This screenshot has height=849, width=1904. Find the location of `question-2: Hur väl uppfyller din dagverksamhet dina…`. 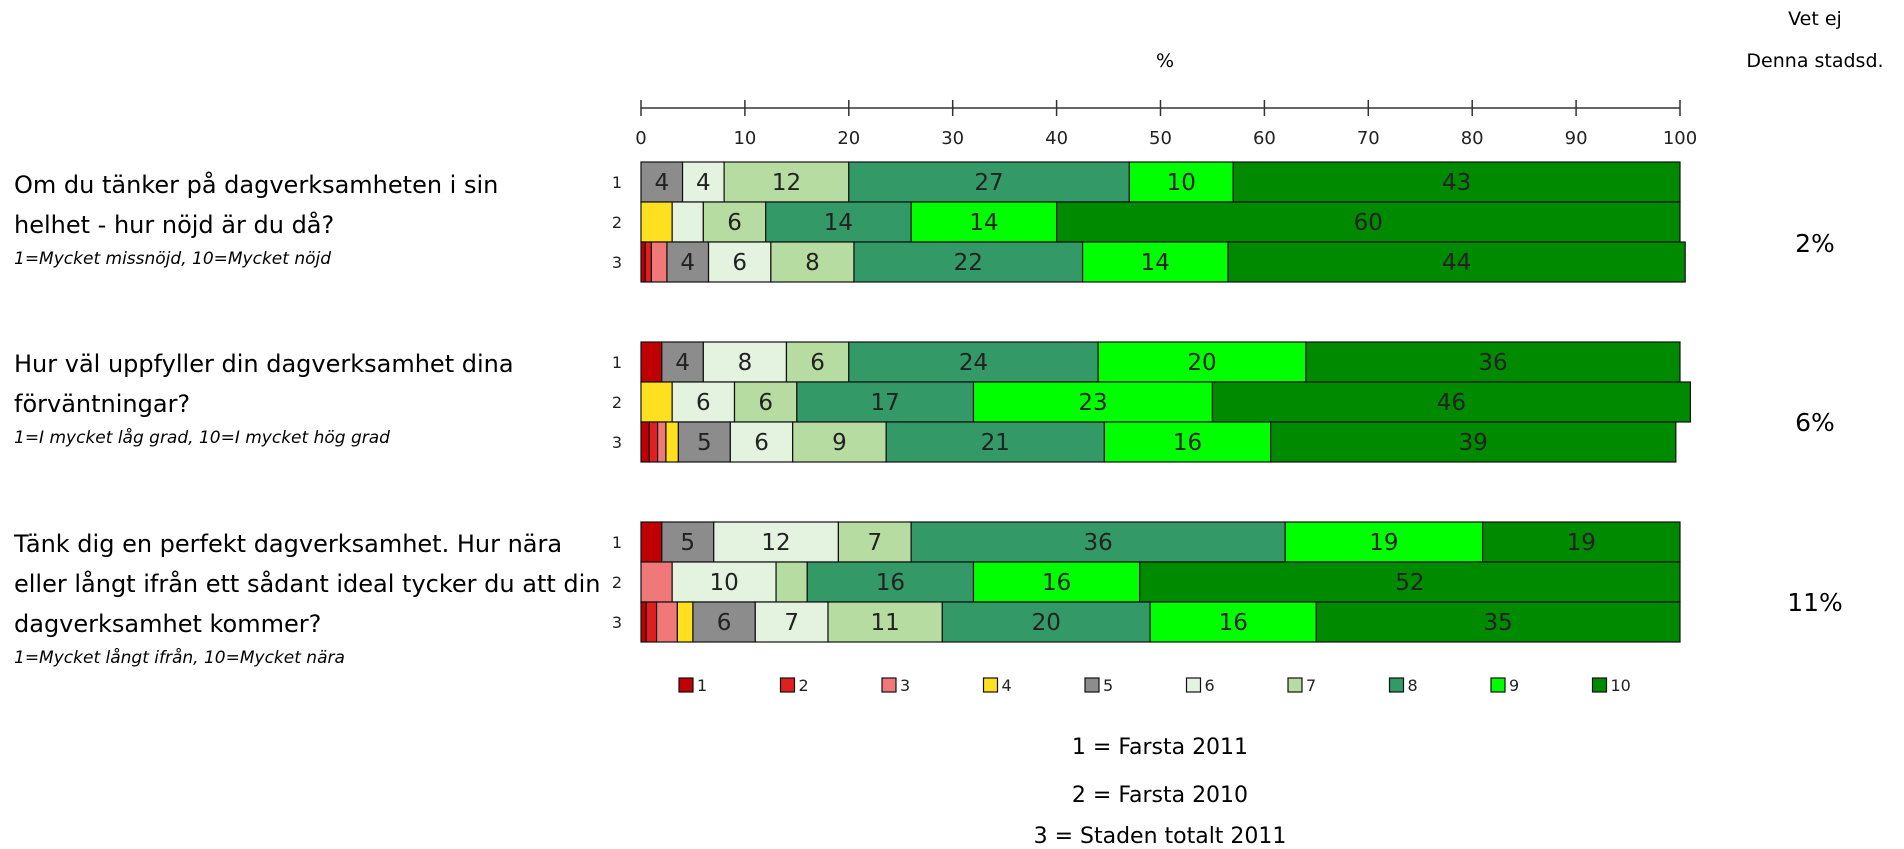

question-2: Hur väl uppfyller din dagverksamhet dina… is located at coordinates (294, 398).